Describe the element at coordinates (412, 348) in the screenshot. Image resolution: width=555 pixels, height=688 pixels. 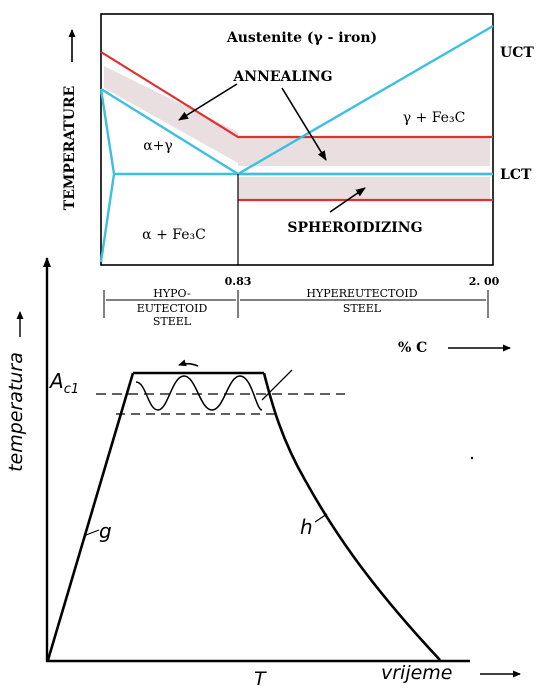
I see `carbon-axis-label: % C` at that location.